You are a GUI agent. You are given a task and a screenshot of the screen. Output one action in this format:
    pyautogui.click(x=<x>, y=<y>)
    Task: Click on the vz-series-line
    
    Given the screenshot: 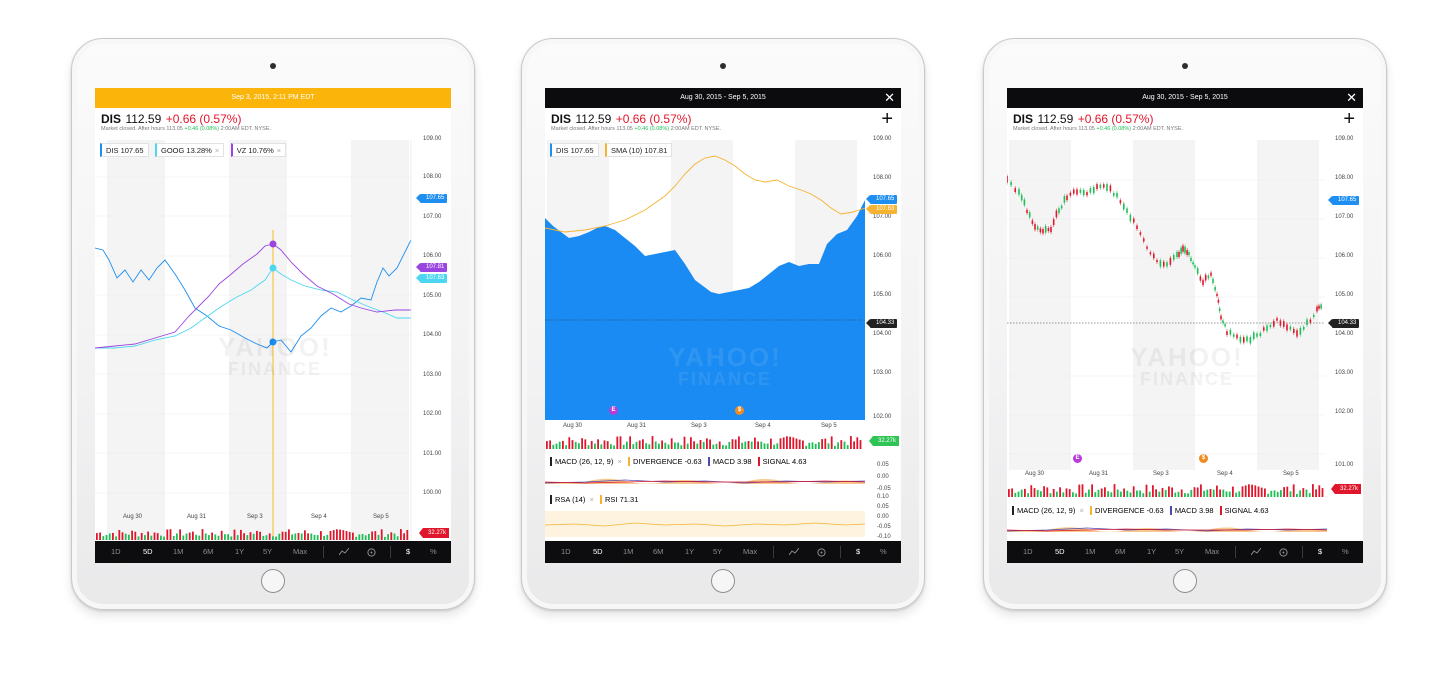 What is the action you would take?
    pyautogui.click(x=253, y=296)
    